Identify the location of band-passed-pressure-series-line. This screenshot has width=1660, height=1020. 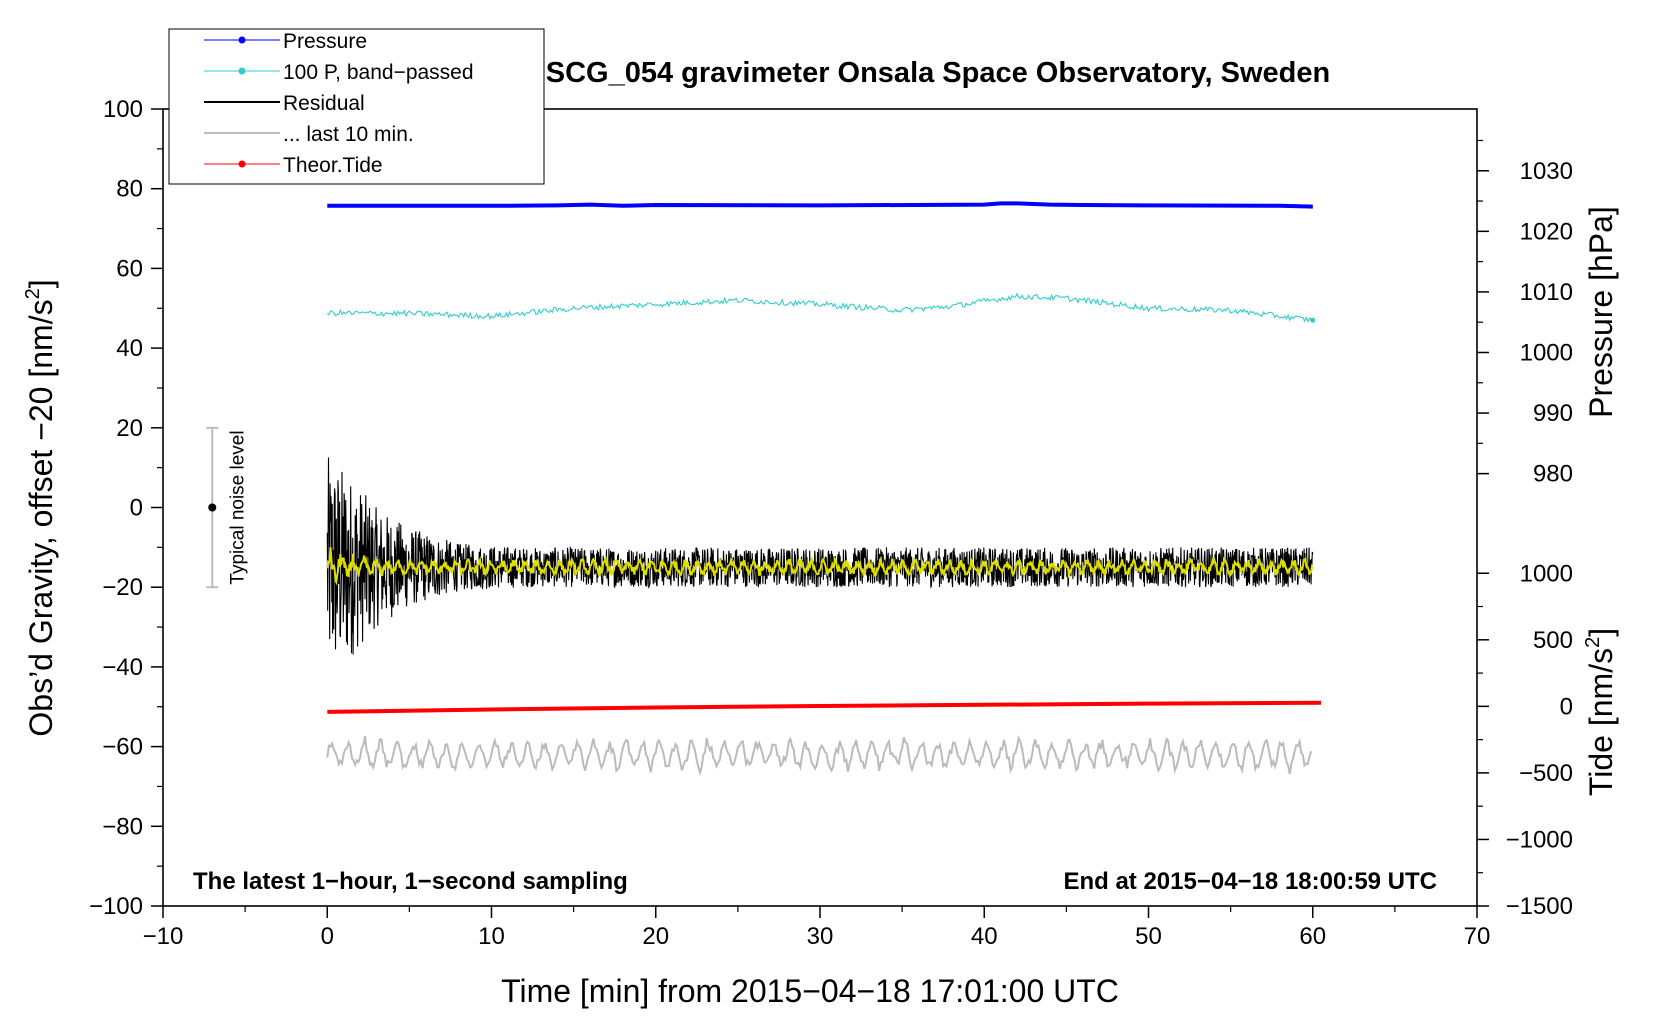
(819, 307).